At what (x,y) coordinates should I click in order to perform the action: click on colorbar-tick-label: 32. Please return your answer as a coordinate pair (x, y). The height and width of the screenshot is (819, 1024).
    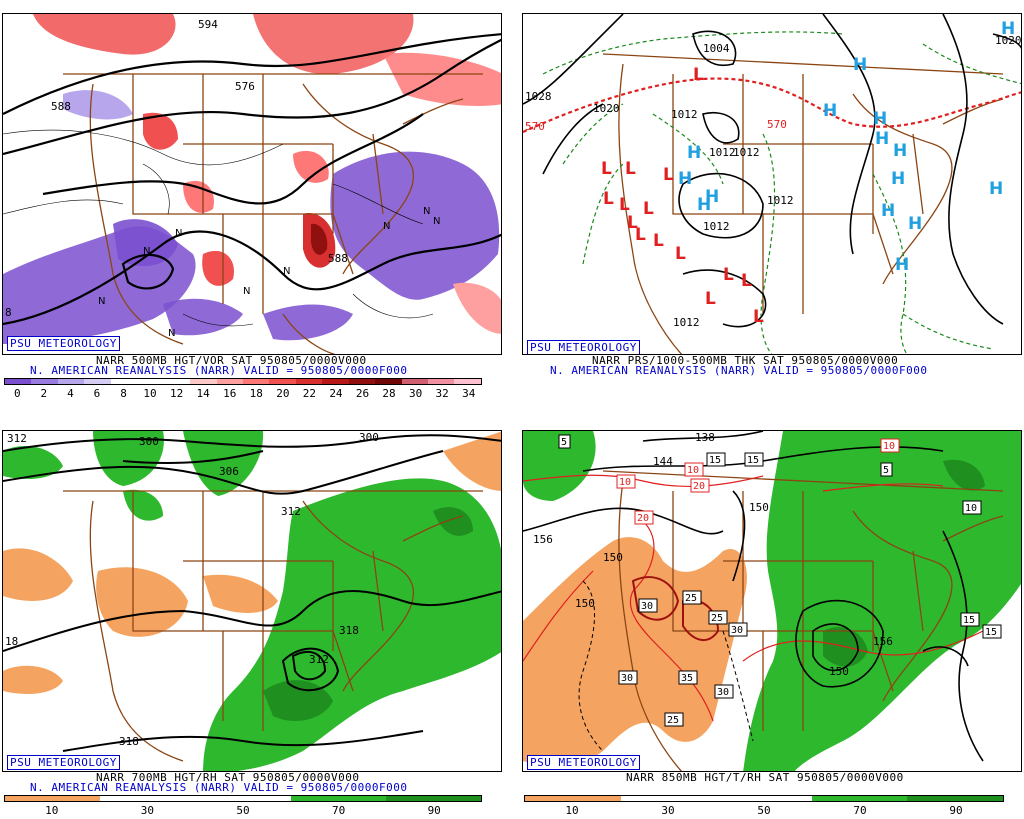
    Looking at the image, I should click on (442, 393).